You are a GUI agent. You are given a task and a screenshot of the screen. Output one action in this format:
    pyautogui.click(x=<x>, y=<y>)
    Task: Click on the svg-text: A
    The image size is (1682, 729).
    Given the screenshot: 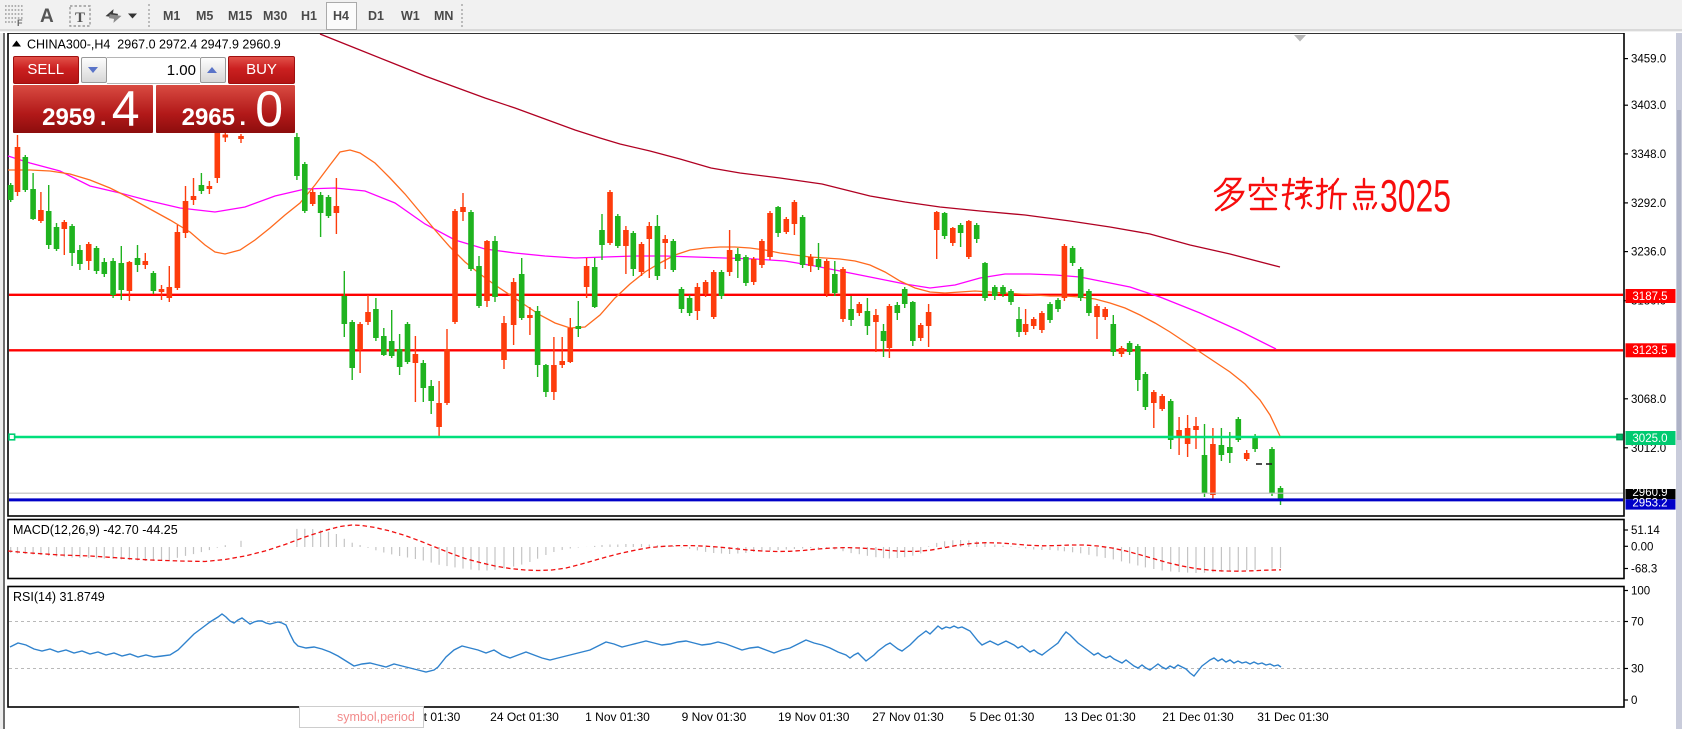 What is the action you would take?
    pyautogui.click(x=47, y=16)
    